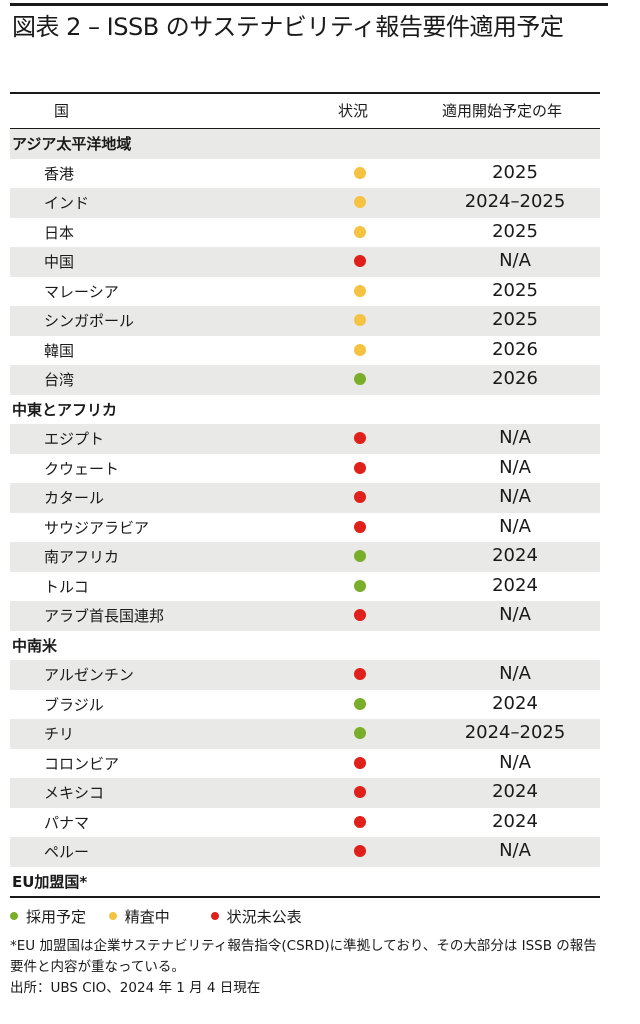 Image resolution: width=640 pixels, height=1024 pixels. I want to click on legend-review: 精査中, so click(139, 917).